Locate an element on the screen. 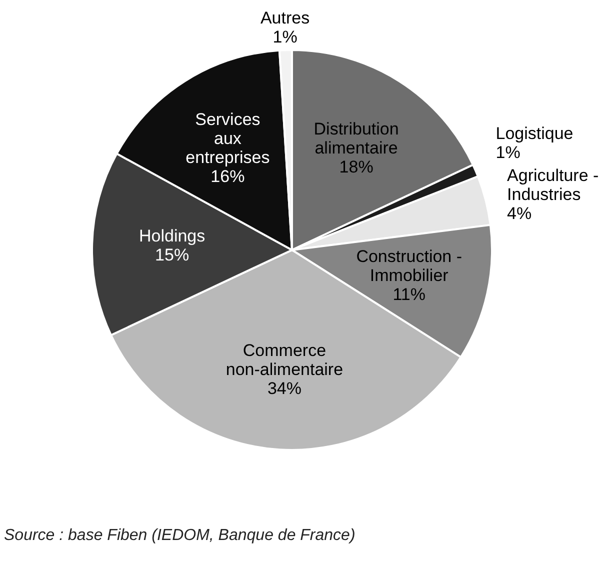 The image size is (614, 564). slice-label: Services aux entreprises is located at coordinates (228, 139).